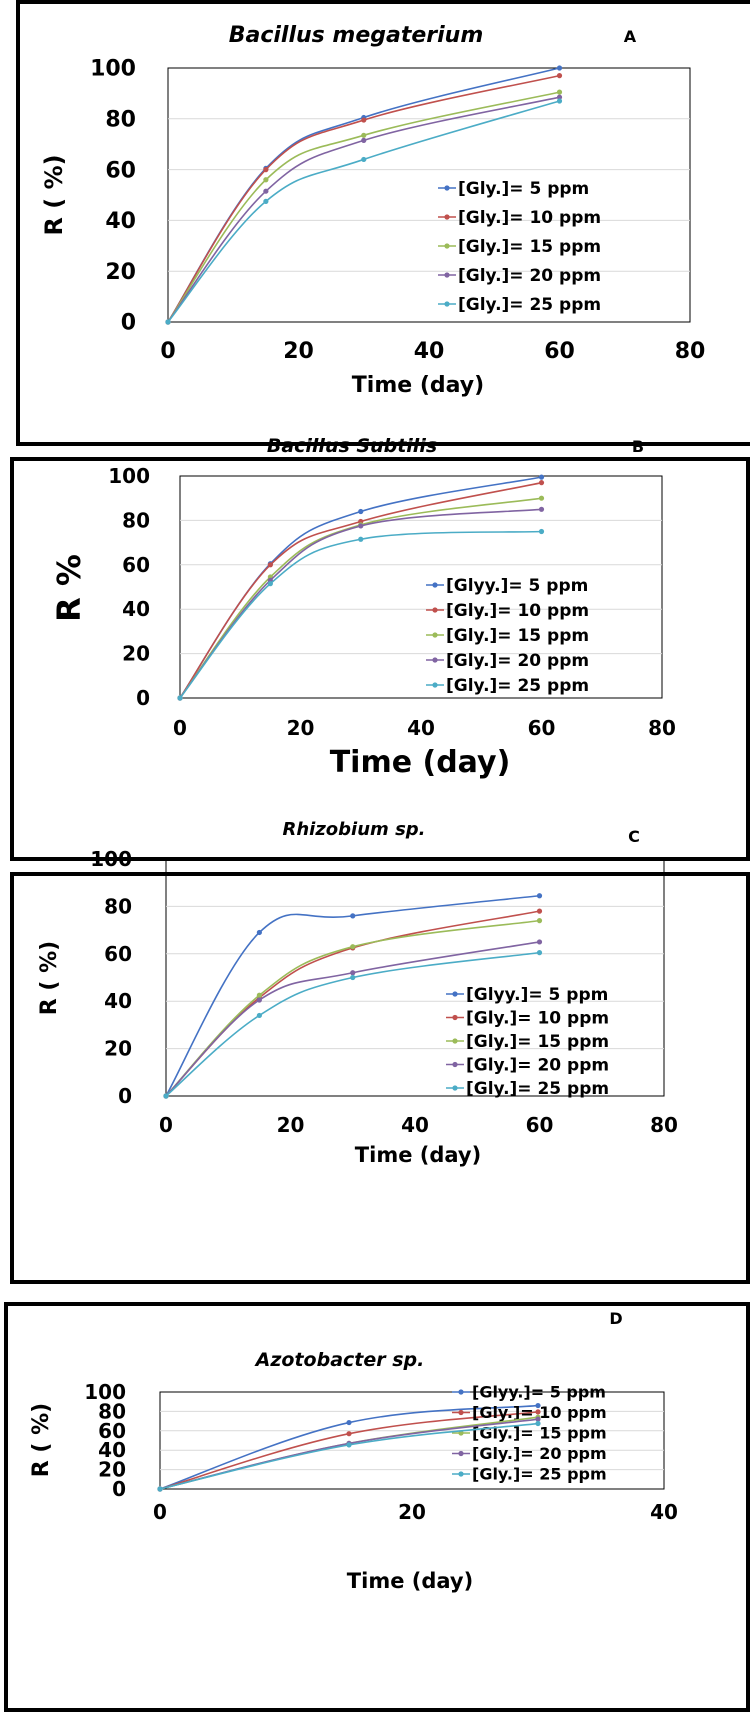  I want to click on panel-a-plot-frame, so click(429, 195).